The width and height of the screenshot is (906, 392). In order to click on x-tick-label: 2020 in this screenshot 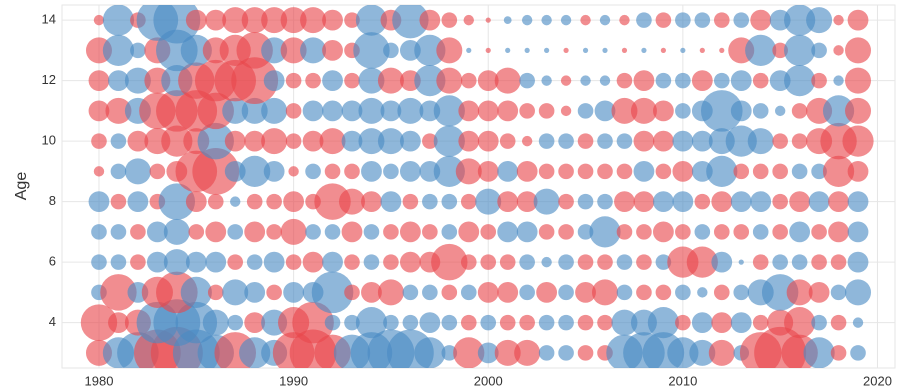, I will do `click(877, 380)`.